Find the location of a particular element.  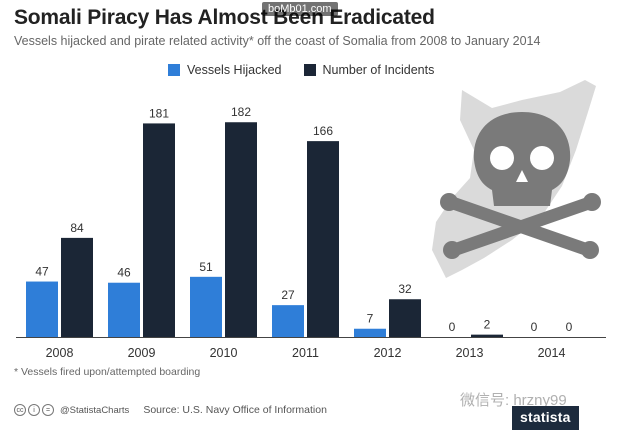

footnote: * Vessels fired upon/attempted boarding is located at coordinates (107, 372).